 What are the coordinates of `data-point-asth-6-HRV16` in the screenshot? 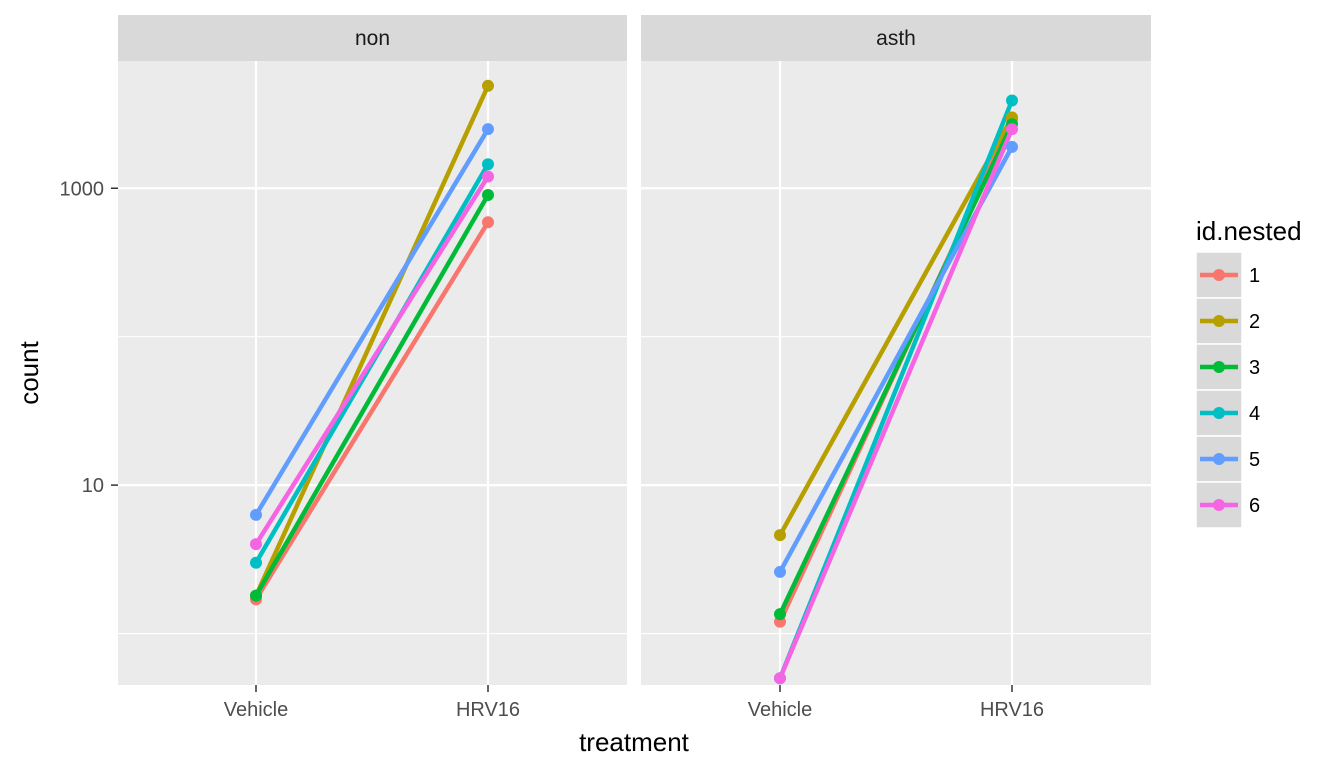 It's located at (1012, 129).